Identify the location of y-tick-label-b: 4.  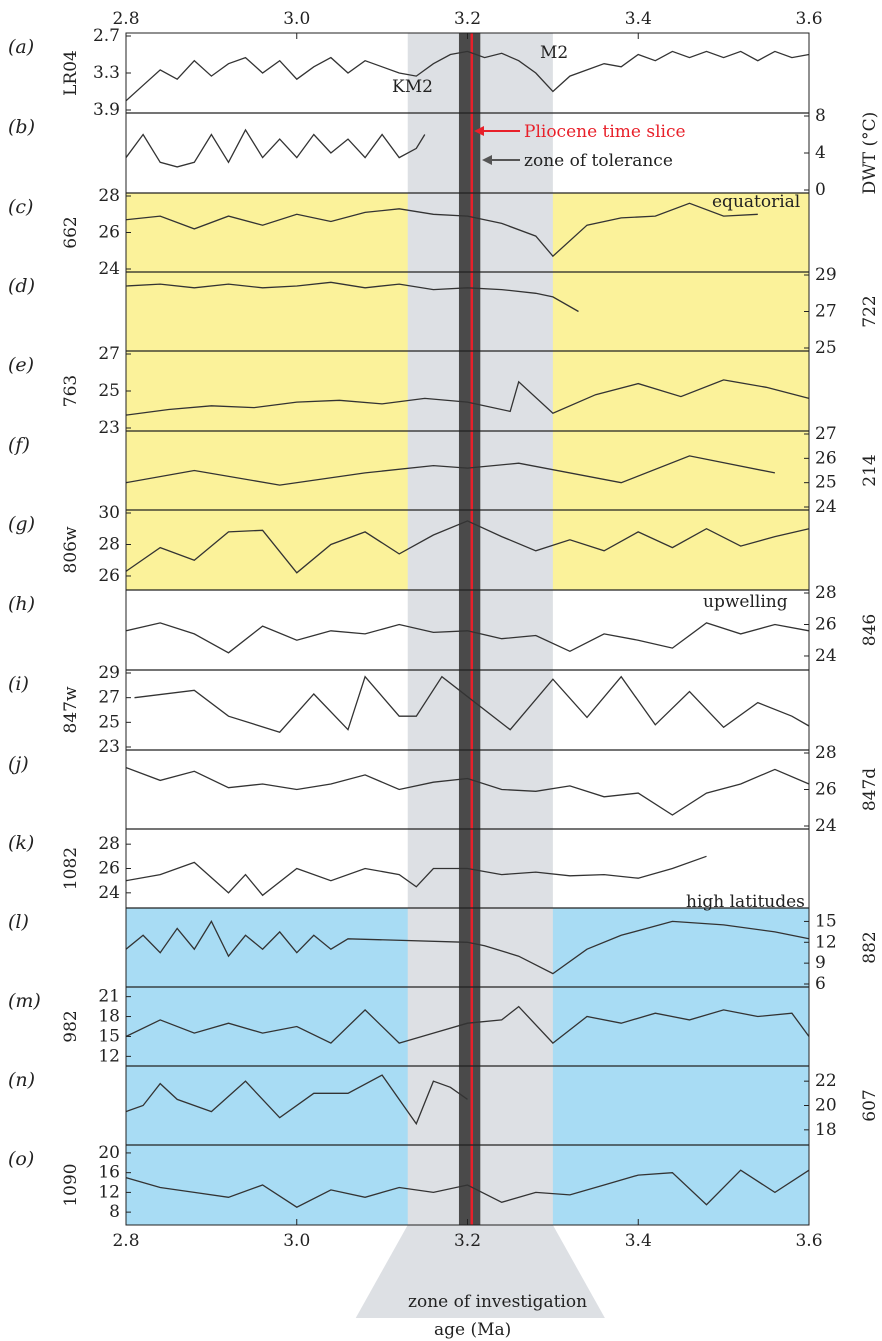
(820, 153).